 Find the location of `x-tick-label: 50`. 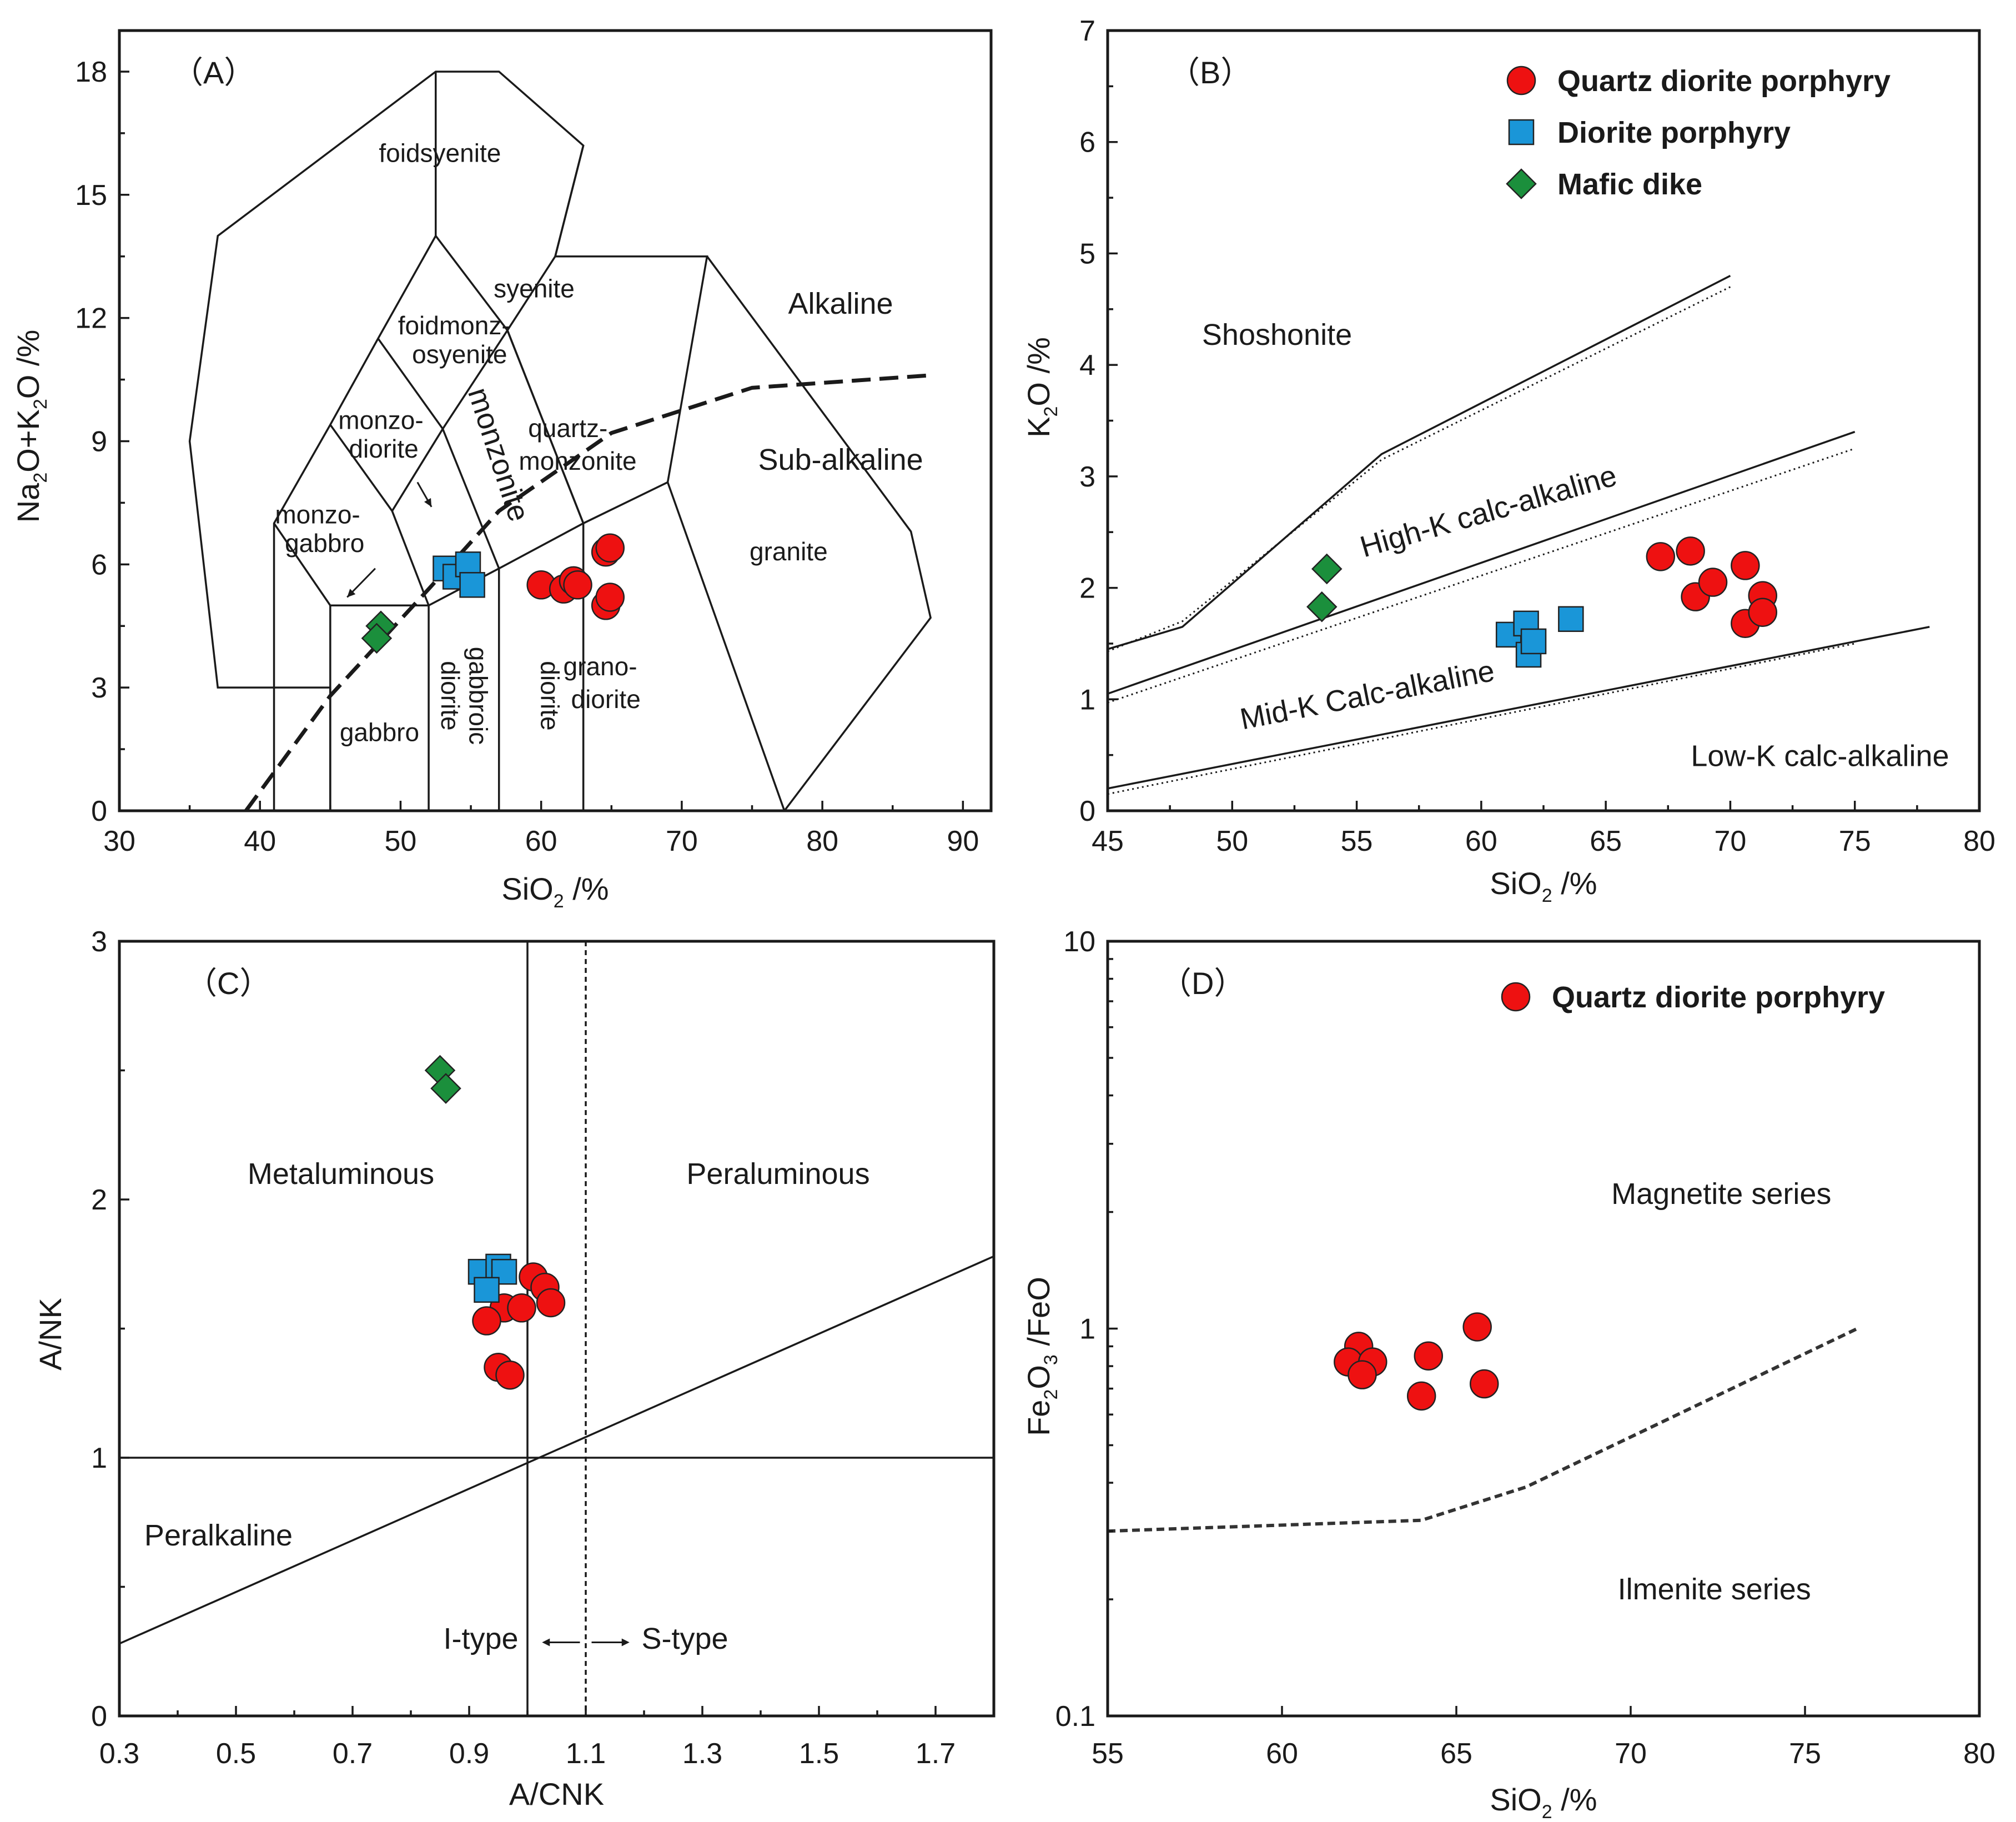

x-tick-label: 50 is located at coordinates (1232, 841).